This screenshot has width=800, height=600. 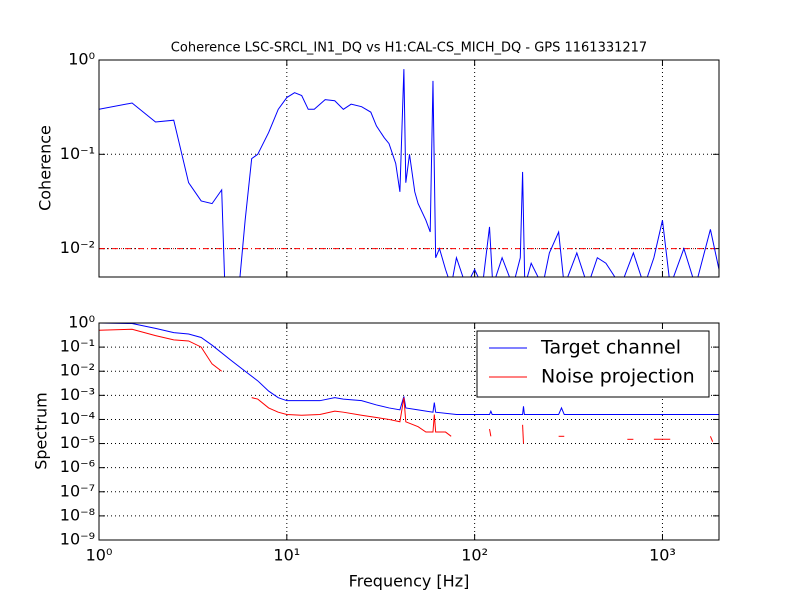 What do you see at coordinates (662, 555) in the screenshot?
I see `x-tick-label: 10³` at bounding box center [662, 555].